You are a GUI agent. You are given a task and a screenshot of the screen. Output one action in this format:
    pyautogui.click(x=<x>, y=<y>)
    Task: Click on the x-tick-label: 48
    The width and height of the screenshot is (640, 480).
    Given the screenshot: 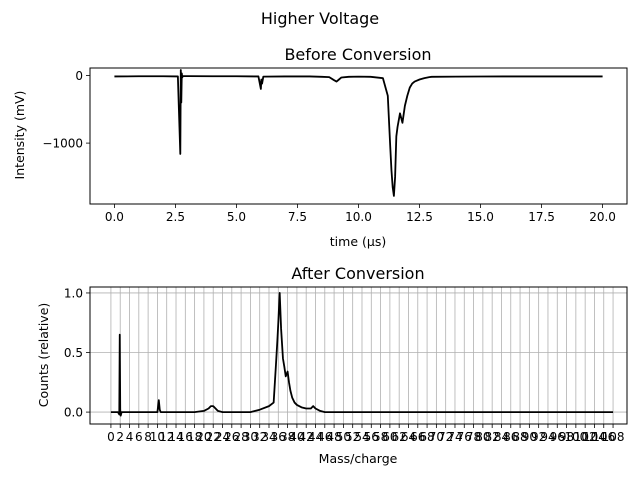 What is the action you would take?
    pyautogui.click(x=333, y=437)
    